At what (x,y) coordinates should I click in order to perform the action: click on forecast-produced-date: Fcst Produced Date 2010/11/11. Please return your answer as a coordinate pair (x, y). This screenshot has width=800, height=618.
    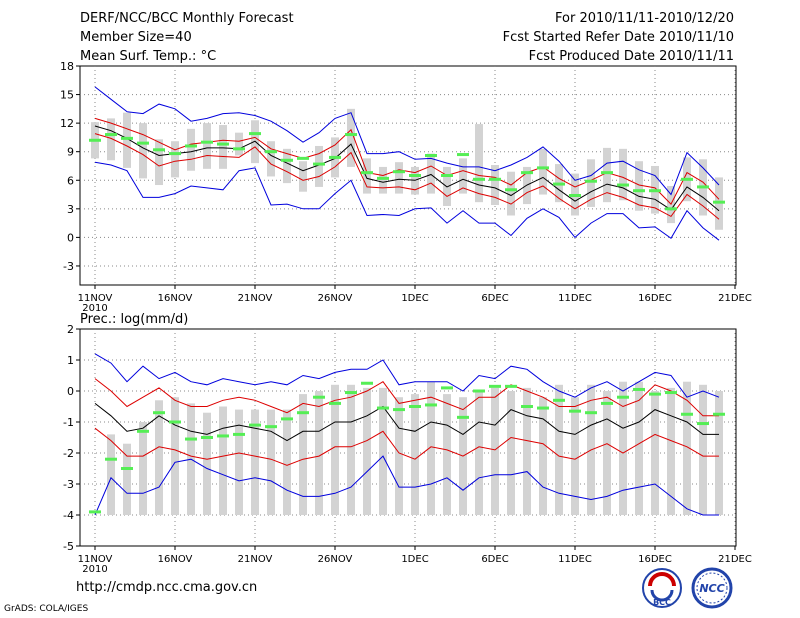
    Looking at the image, I should click on (631, 56).